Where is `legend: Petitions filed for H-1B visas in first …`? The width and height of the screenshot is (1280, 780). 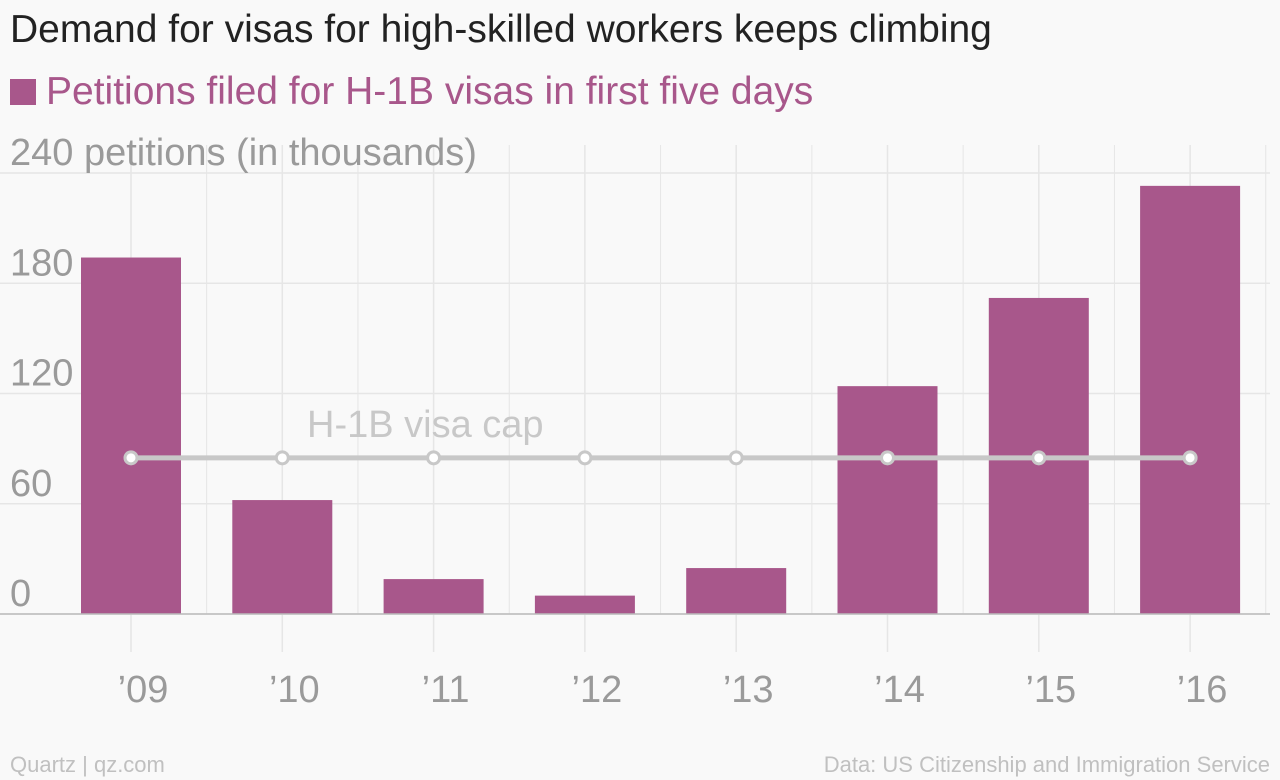 legend: Petitions filed for H-1B visas in first … is located at coordinates (411, 92).